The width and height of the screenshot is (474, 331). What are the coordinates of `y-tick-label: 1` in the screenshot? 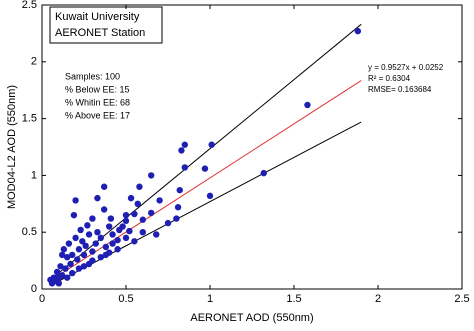 It's located at (34, 175).